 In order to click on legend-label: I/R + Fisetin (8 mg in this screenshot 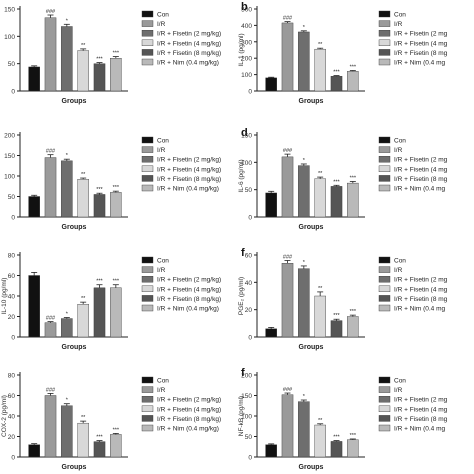, I will do `click(421, 53)`.